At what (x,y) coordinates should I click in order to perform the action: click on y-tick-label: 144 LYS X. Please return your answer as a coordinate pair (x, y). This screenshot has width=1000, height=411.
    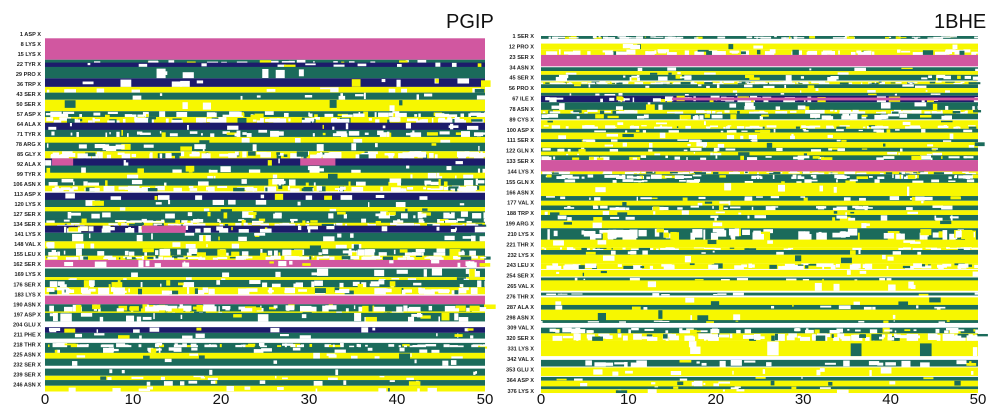
    Looking at the image, I should click on (520, 172).